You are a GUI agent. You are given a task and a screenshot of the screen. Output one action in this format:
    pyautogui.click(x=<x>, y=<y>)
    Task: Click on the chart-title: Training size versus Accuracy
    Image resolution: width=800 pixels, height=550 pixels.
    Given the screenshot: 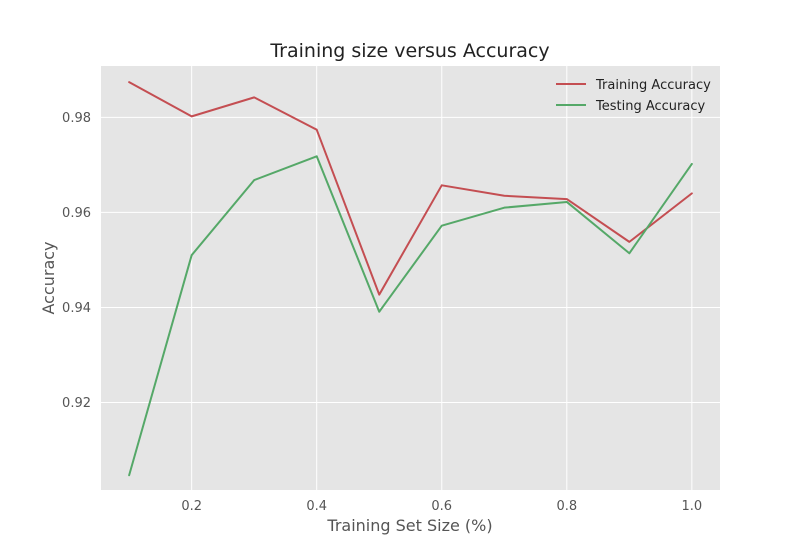 What is the action you would take?
    pyautogui.click(x=409, y=51)
    